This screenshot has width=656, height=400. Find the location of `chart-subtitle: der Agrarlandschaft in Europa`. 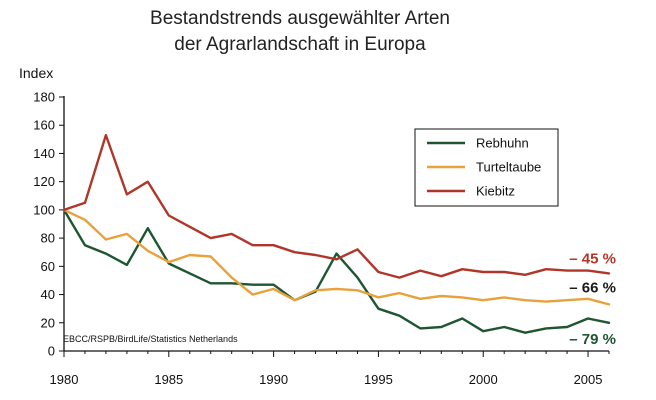

chart-subtitle: der Agrarlandschaft in Europa is located at coordinates (300, 44).